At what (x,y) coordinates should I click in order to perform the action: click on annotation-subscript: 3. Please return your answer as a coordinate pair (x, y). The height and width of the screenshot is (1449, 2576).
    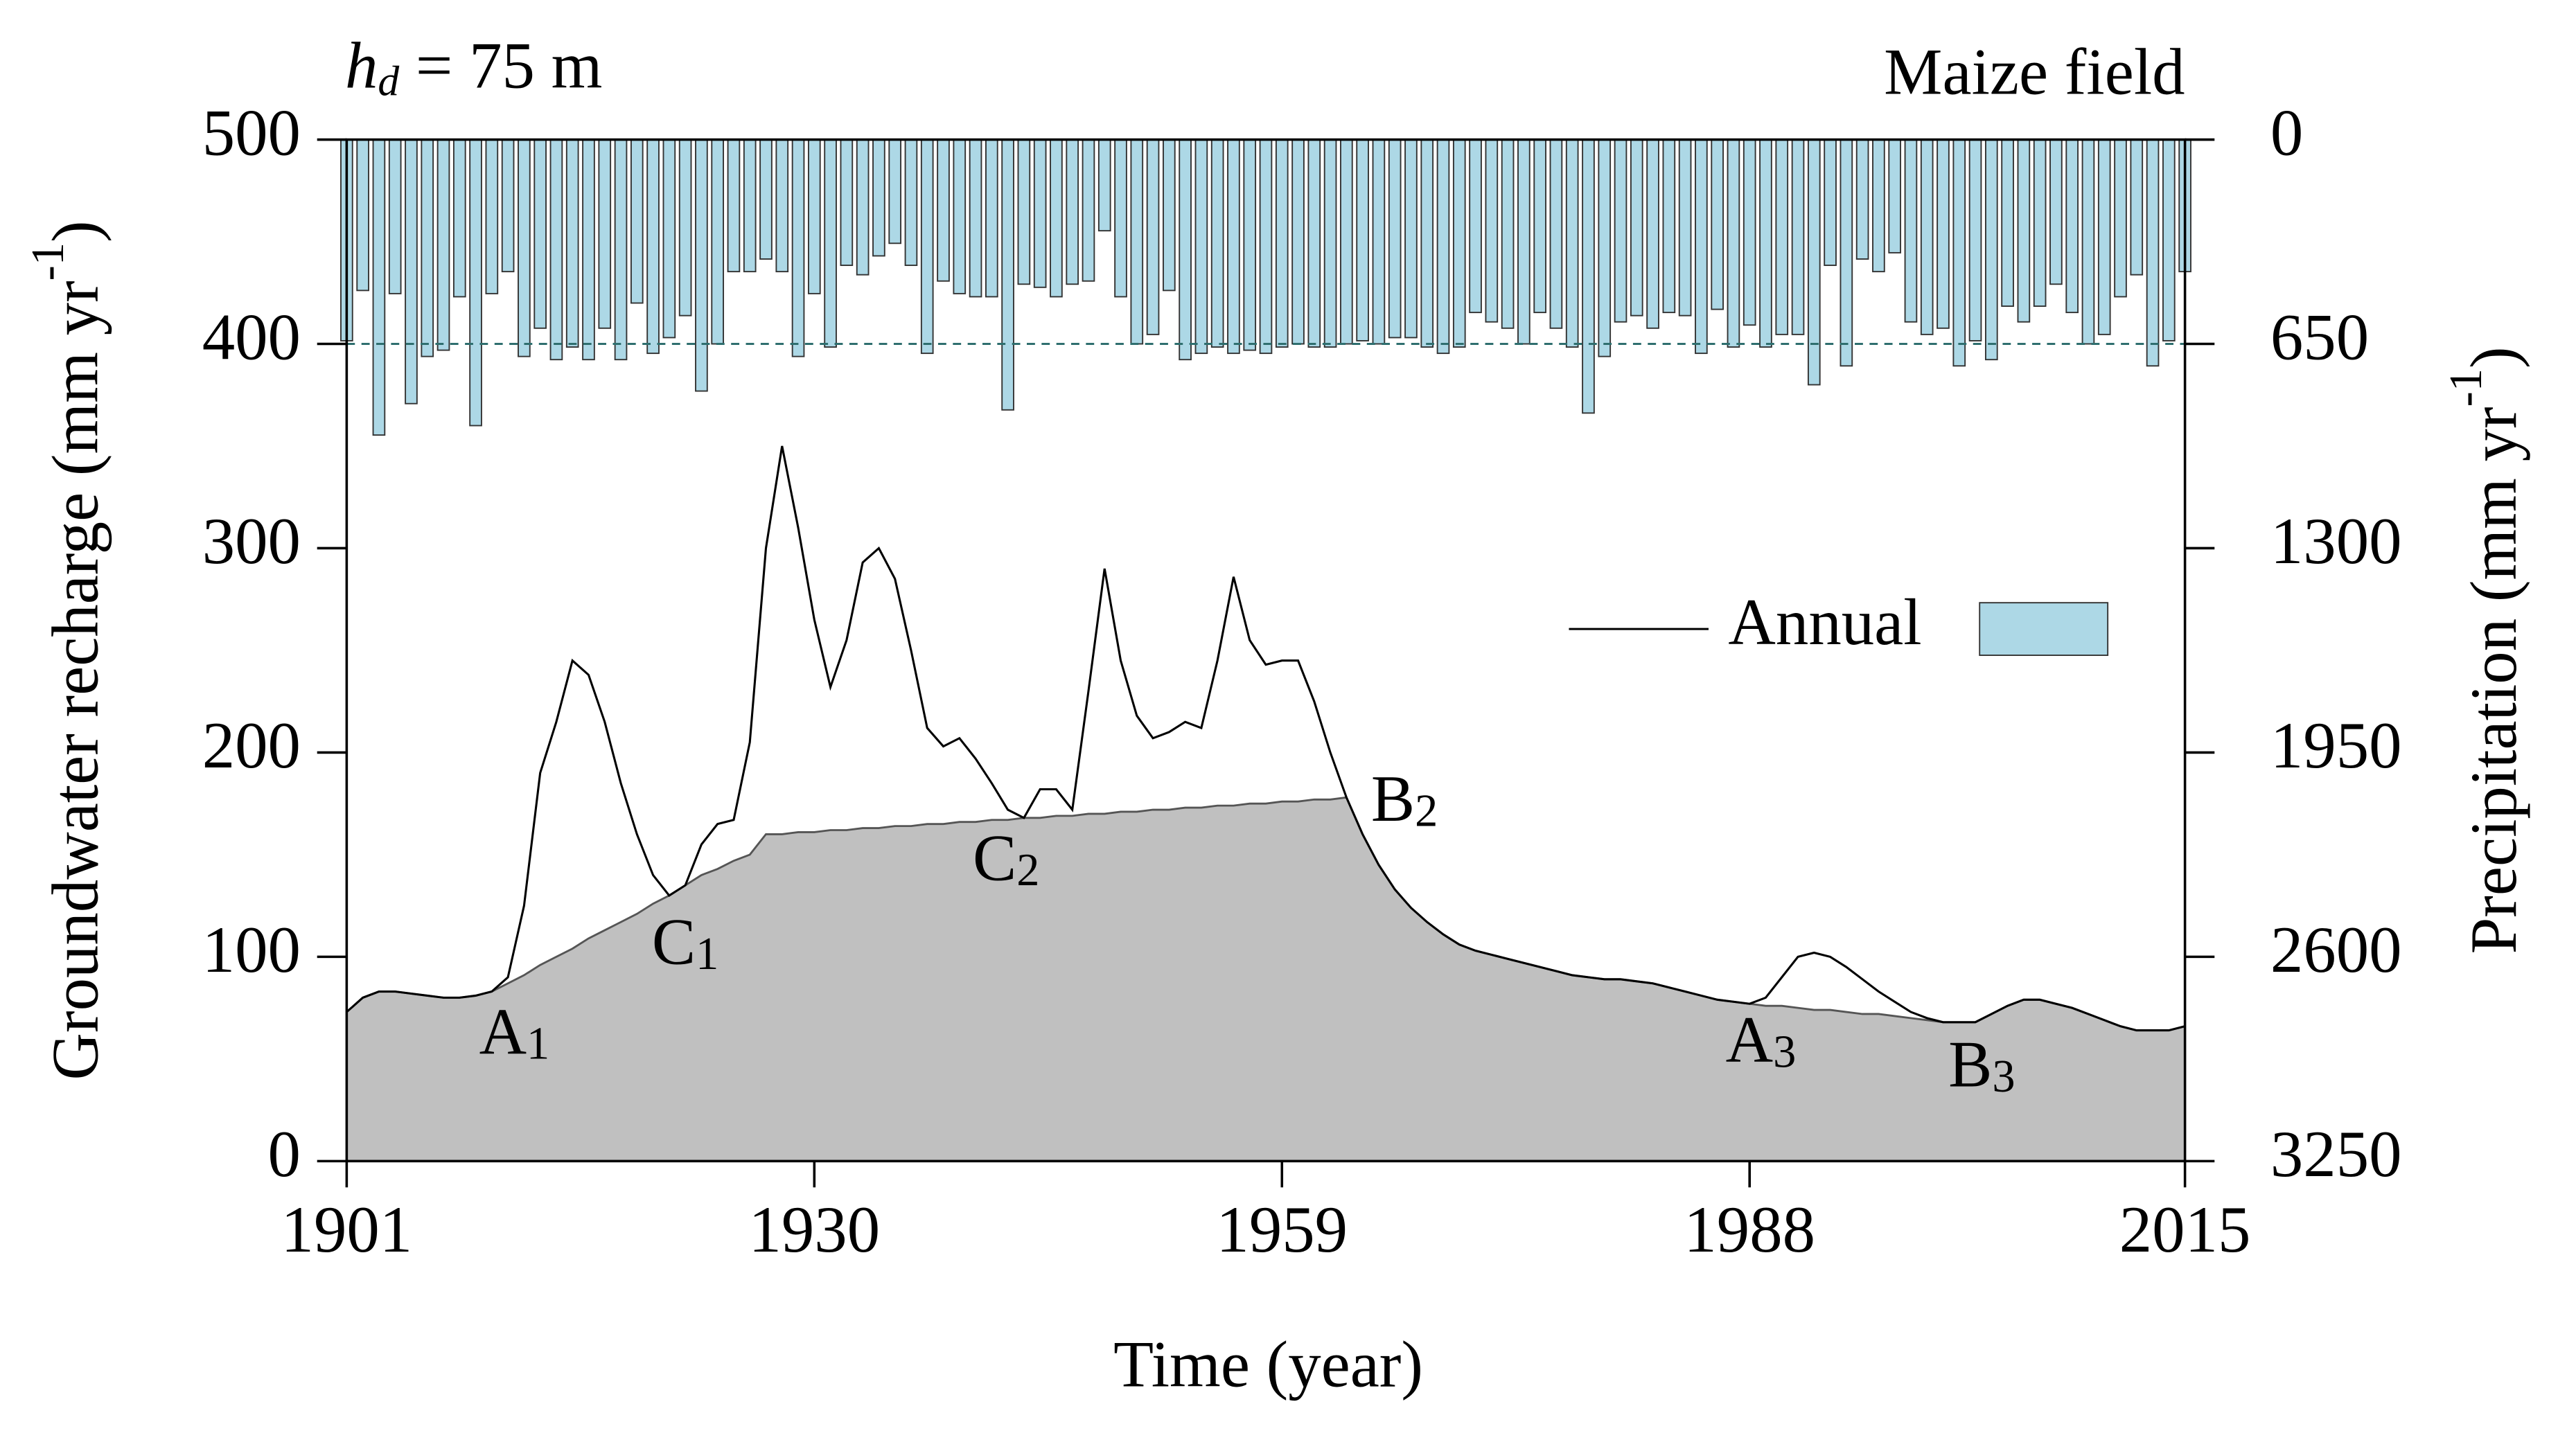
    Looking at the image, I should click on (1784, 1052).